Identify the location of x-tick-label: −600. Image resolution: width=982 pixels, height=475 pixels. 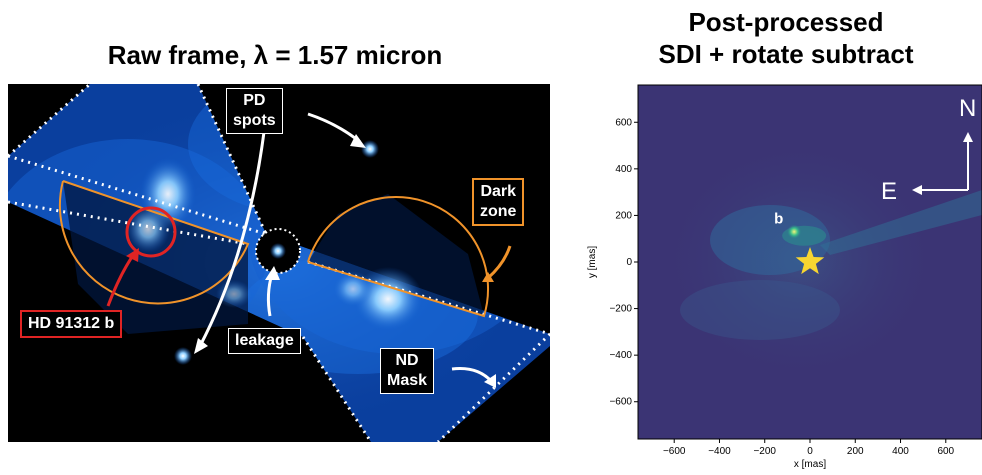
(674, 451).